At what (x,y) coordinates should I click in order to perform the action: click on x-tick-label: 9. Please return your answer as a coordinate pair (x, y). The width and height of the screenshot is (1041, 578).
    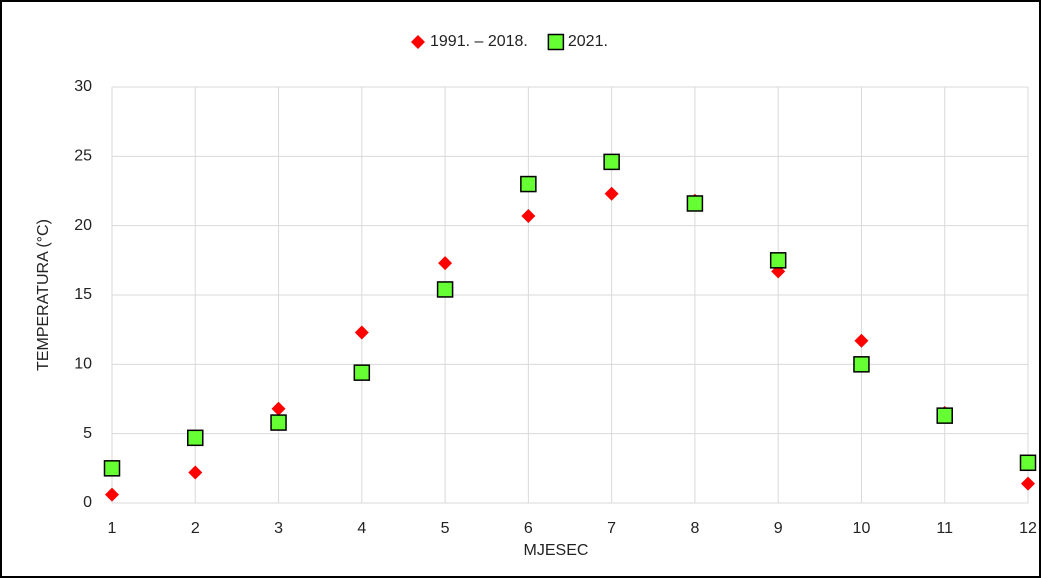
    Looking at the image, I should click on (778, 528).